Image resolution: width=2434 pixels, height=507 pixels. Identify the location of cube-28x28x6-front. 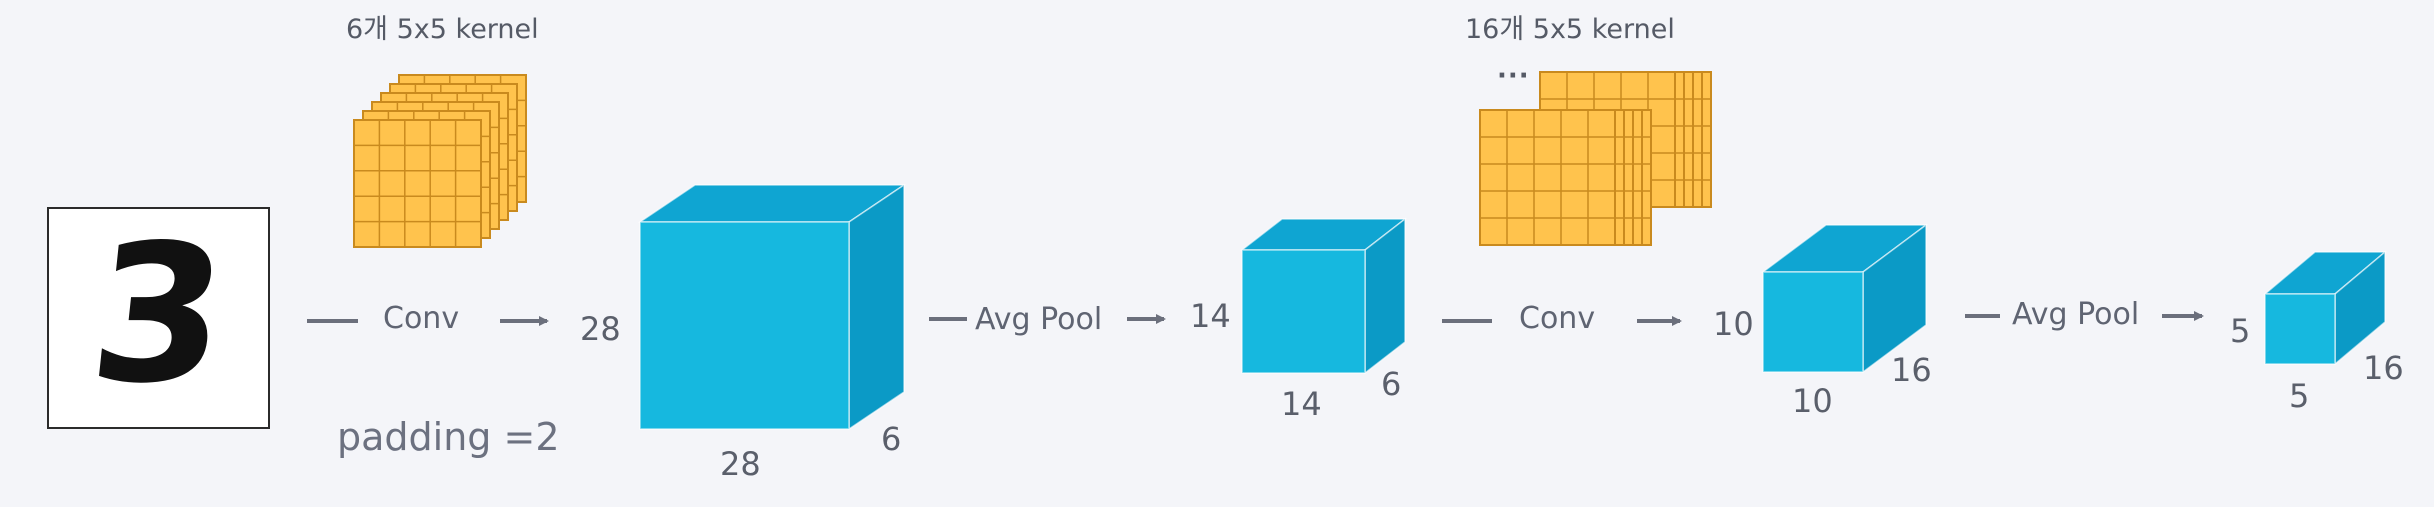
(744, 325).